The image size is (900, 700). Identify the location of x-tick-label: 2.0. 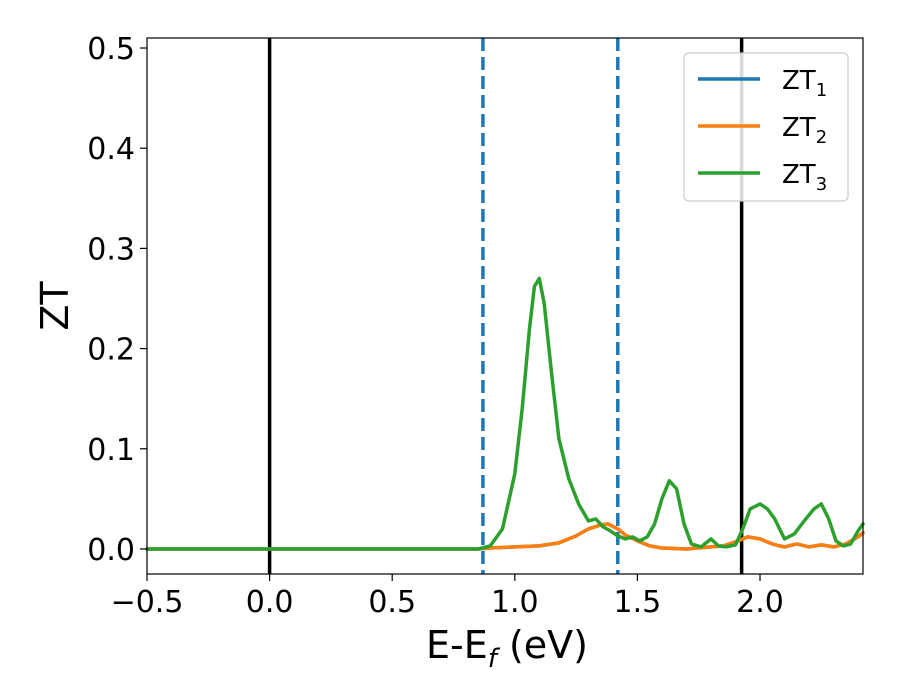
(760, 602).